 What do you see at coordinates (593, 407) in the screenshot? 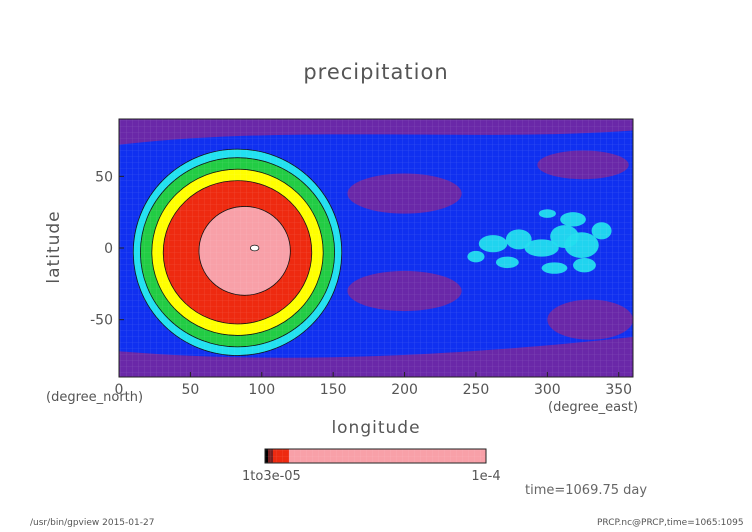
I see `x-axis-unit: (degree_east)` at bounding box center [593, 407].